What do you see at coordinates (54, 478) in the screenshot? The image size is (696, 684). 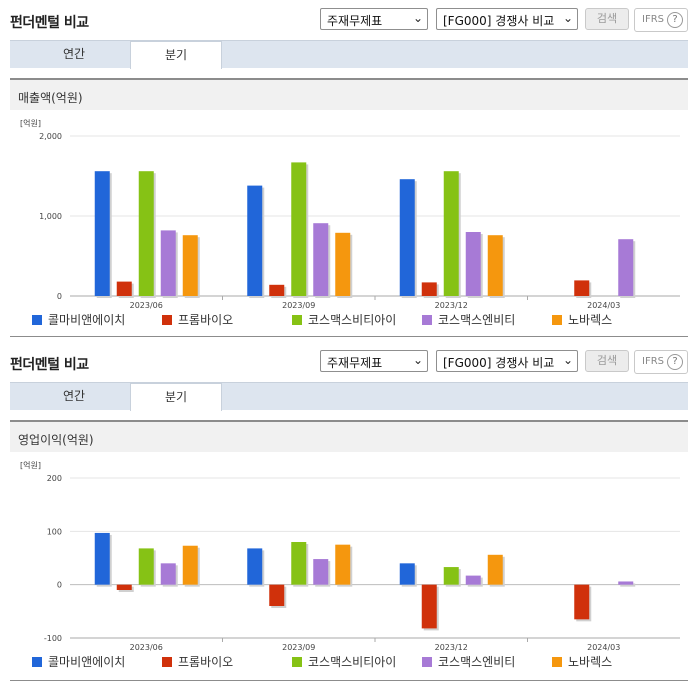 I see `y-tick-label: 200` at bounding box center [54, 478].